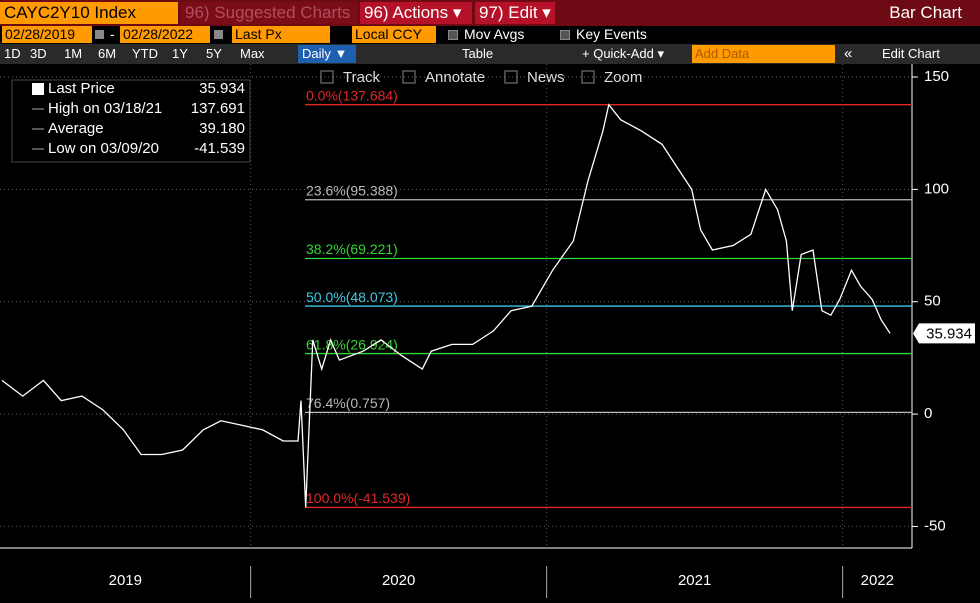  I want to click on x-tick-label: 2019, so click(125, 580).